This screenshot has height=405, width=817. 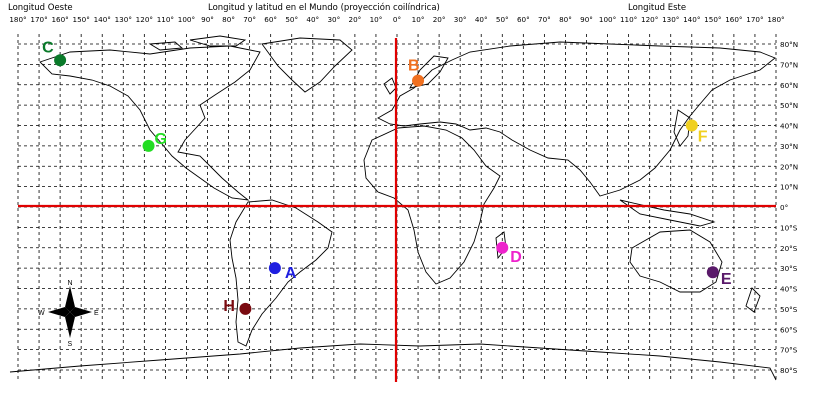 I want to click on marker-d-label: D, so click(x=516, y=257).